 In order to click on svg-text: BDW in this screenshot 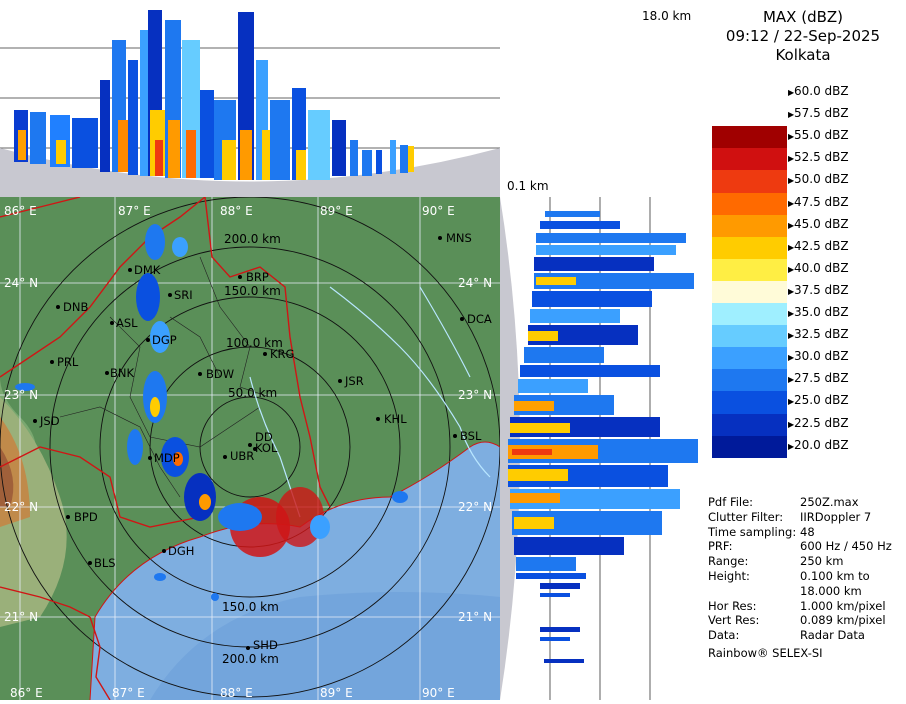, I will do `click(220, 374)`.